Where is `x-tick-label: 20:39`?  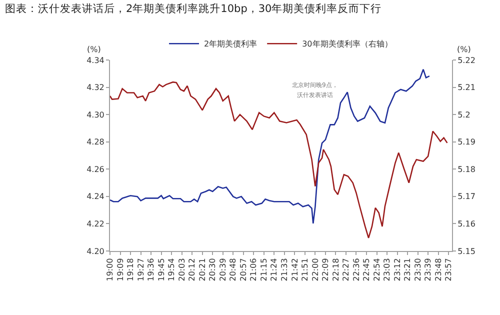
x-tick-label: 20:39 is located at coordinates (223, 270).